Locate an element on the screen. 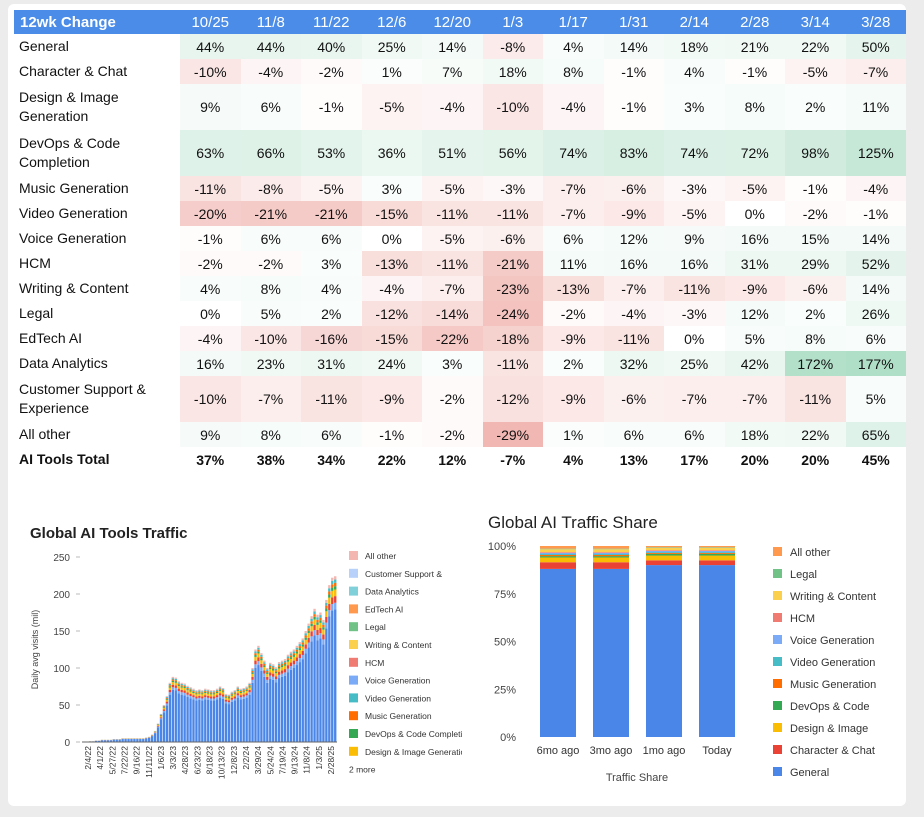 This screenshot has width=924, height=817. table-cell: 3% is located at coordinates (331, 263).